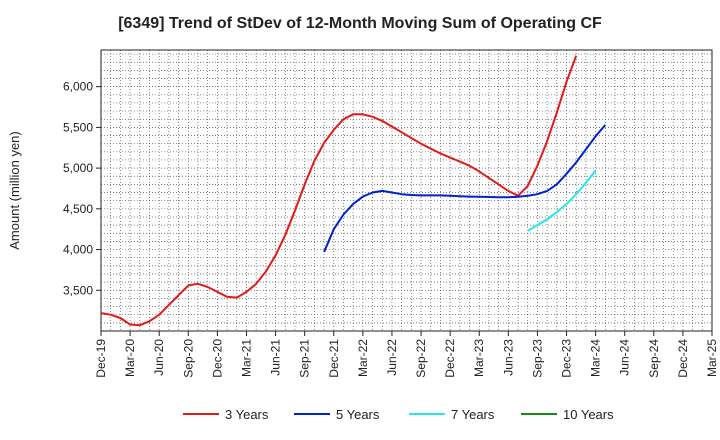 This screenshot has width=720, height=440. I want to click on legend-label: 5 Years, so click(358, 414).